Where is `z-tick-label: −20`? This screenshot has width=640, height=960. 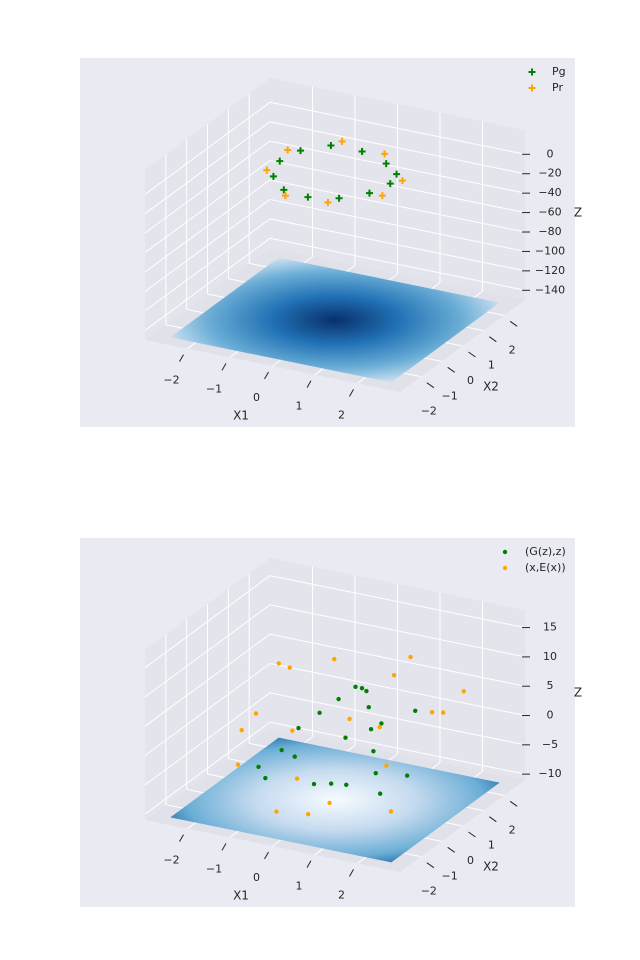 z-tick-label: −20 is located at coordinates (549, 173).